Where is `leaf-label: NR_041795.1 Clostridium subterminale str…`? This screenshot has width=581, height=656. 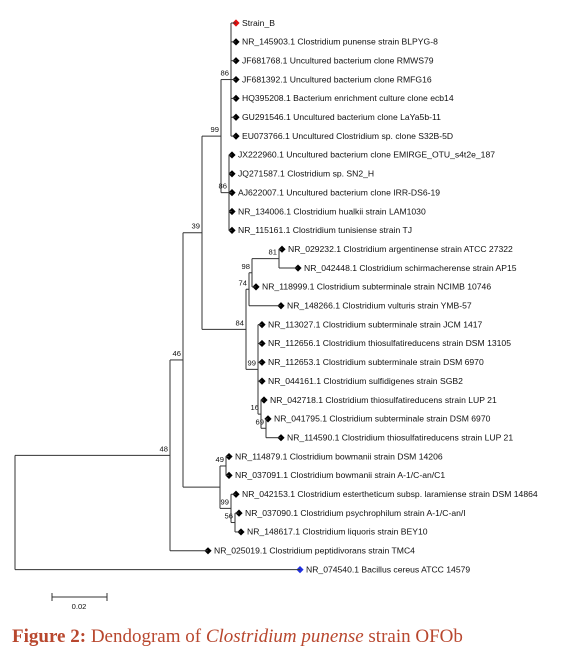 leaf-label: NR_041795.1 Clostridium subterminale str… is located at coordinates (382, 419).